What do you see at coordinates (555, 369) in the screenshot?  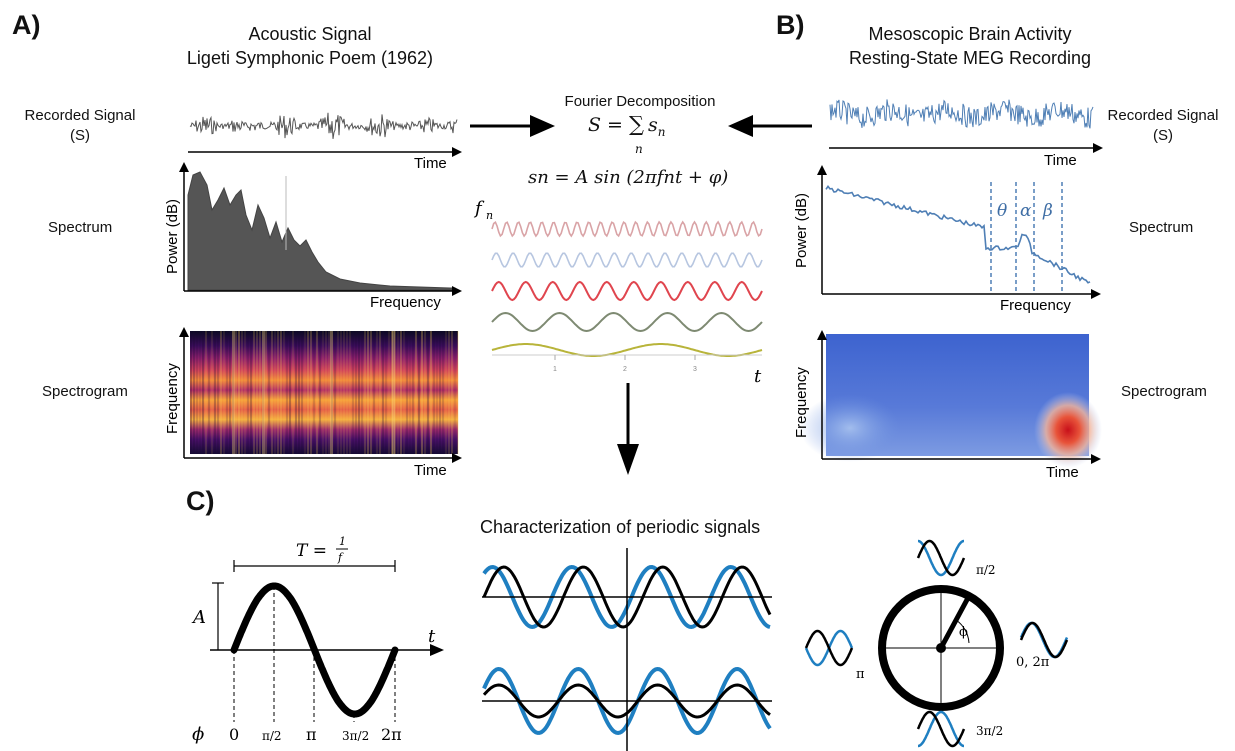 I see `fourier-tick-label-1: 1` at bounding box center [555, 369].